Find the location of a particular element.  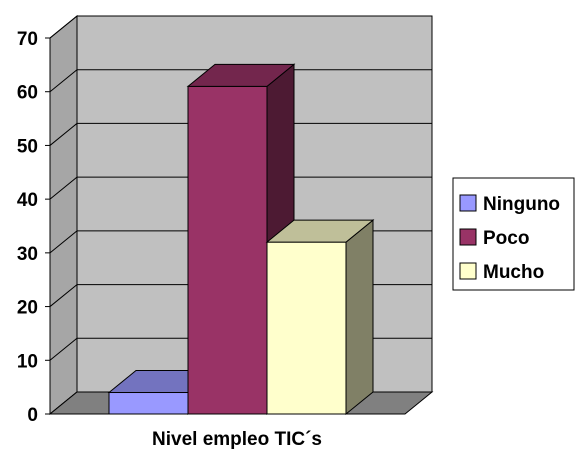

legend: Ninguno Poco Mucho is located at coordinates (513, 234).